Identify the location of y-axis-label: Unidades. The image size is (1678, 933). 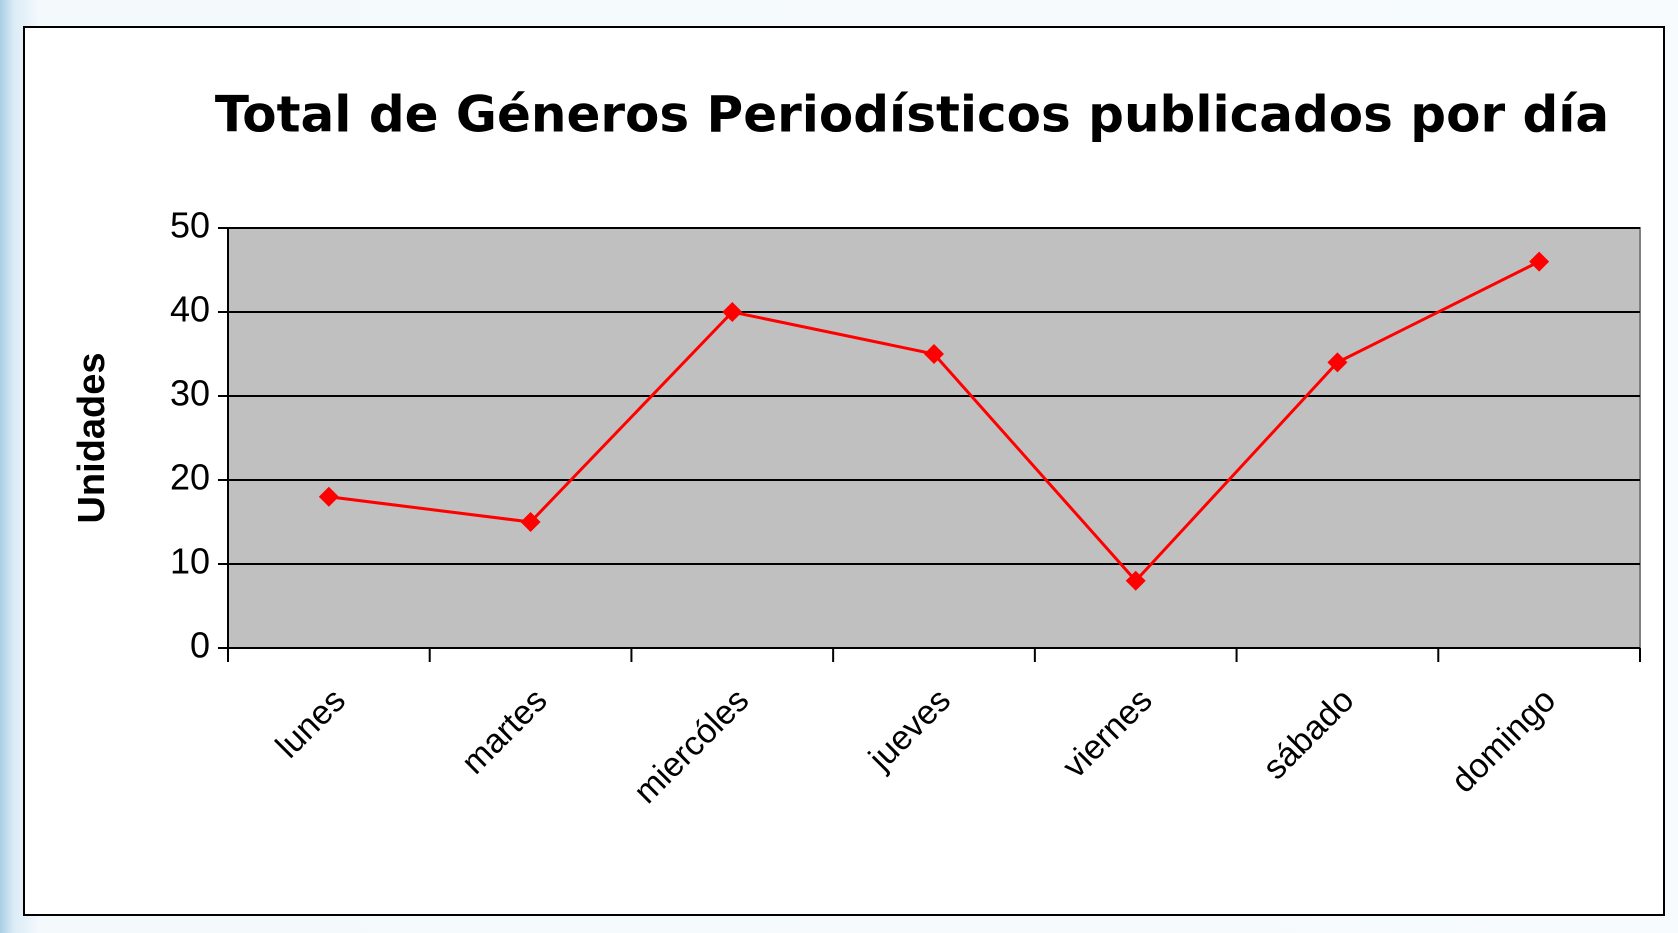
(92, 437).